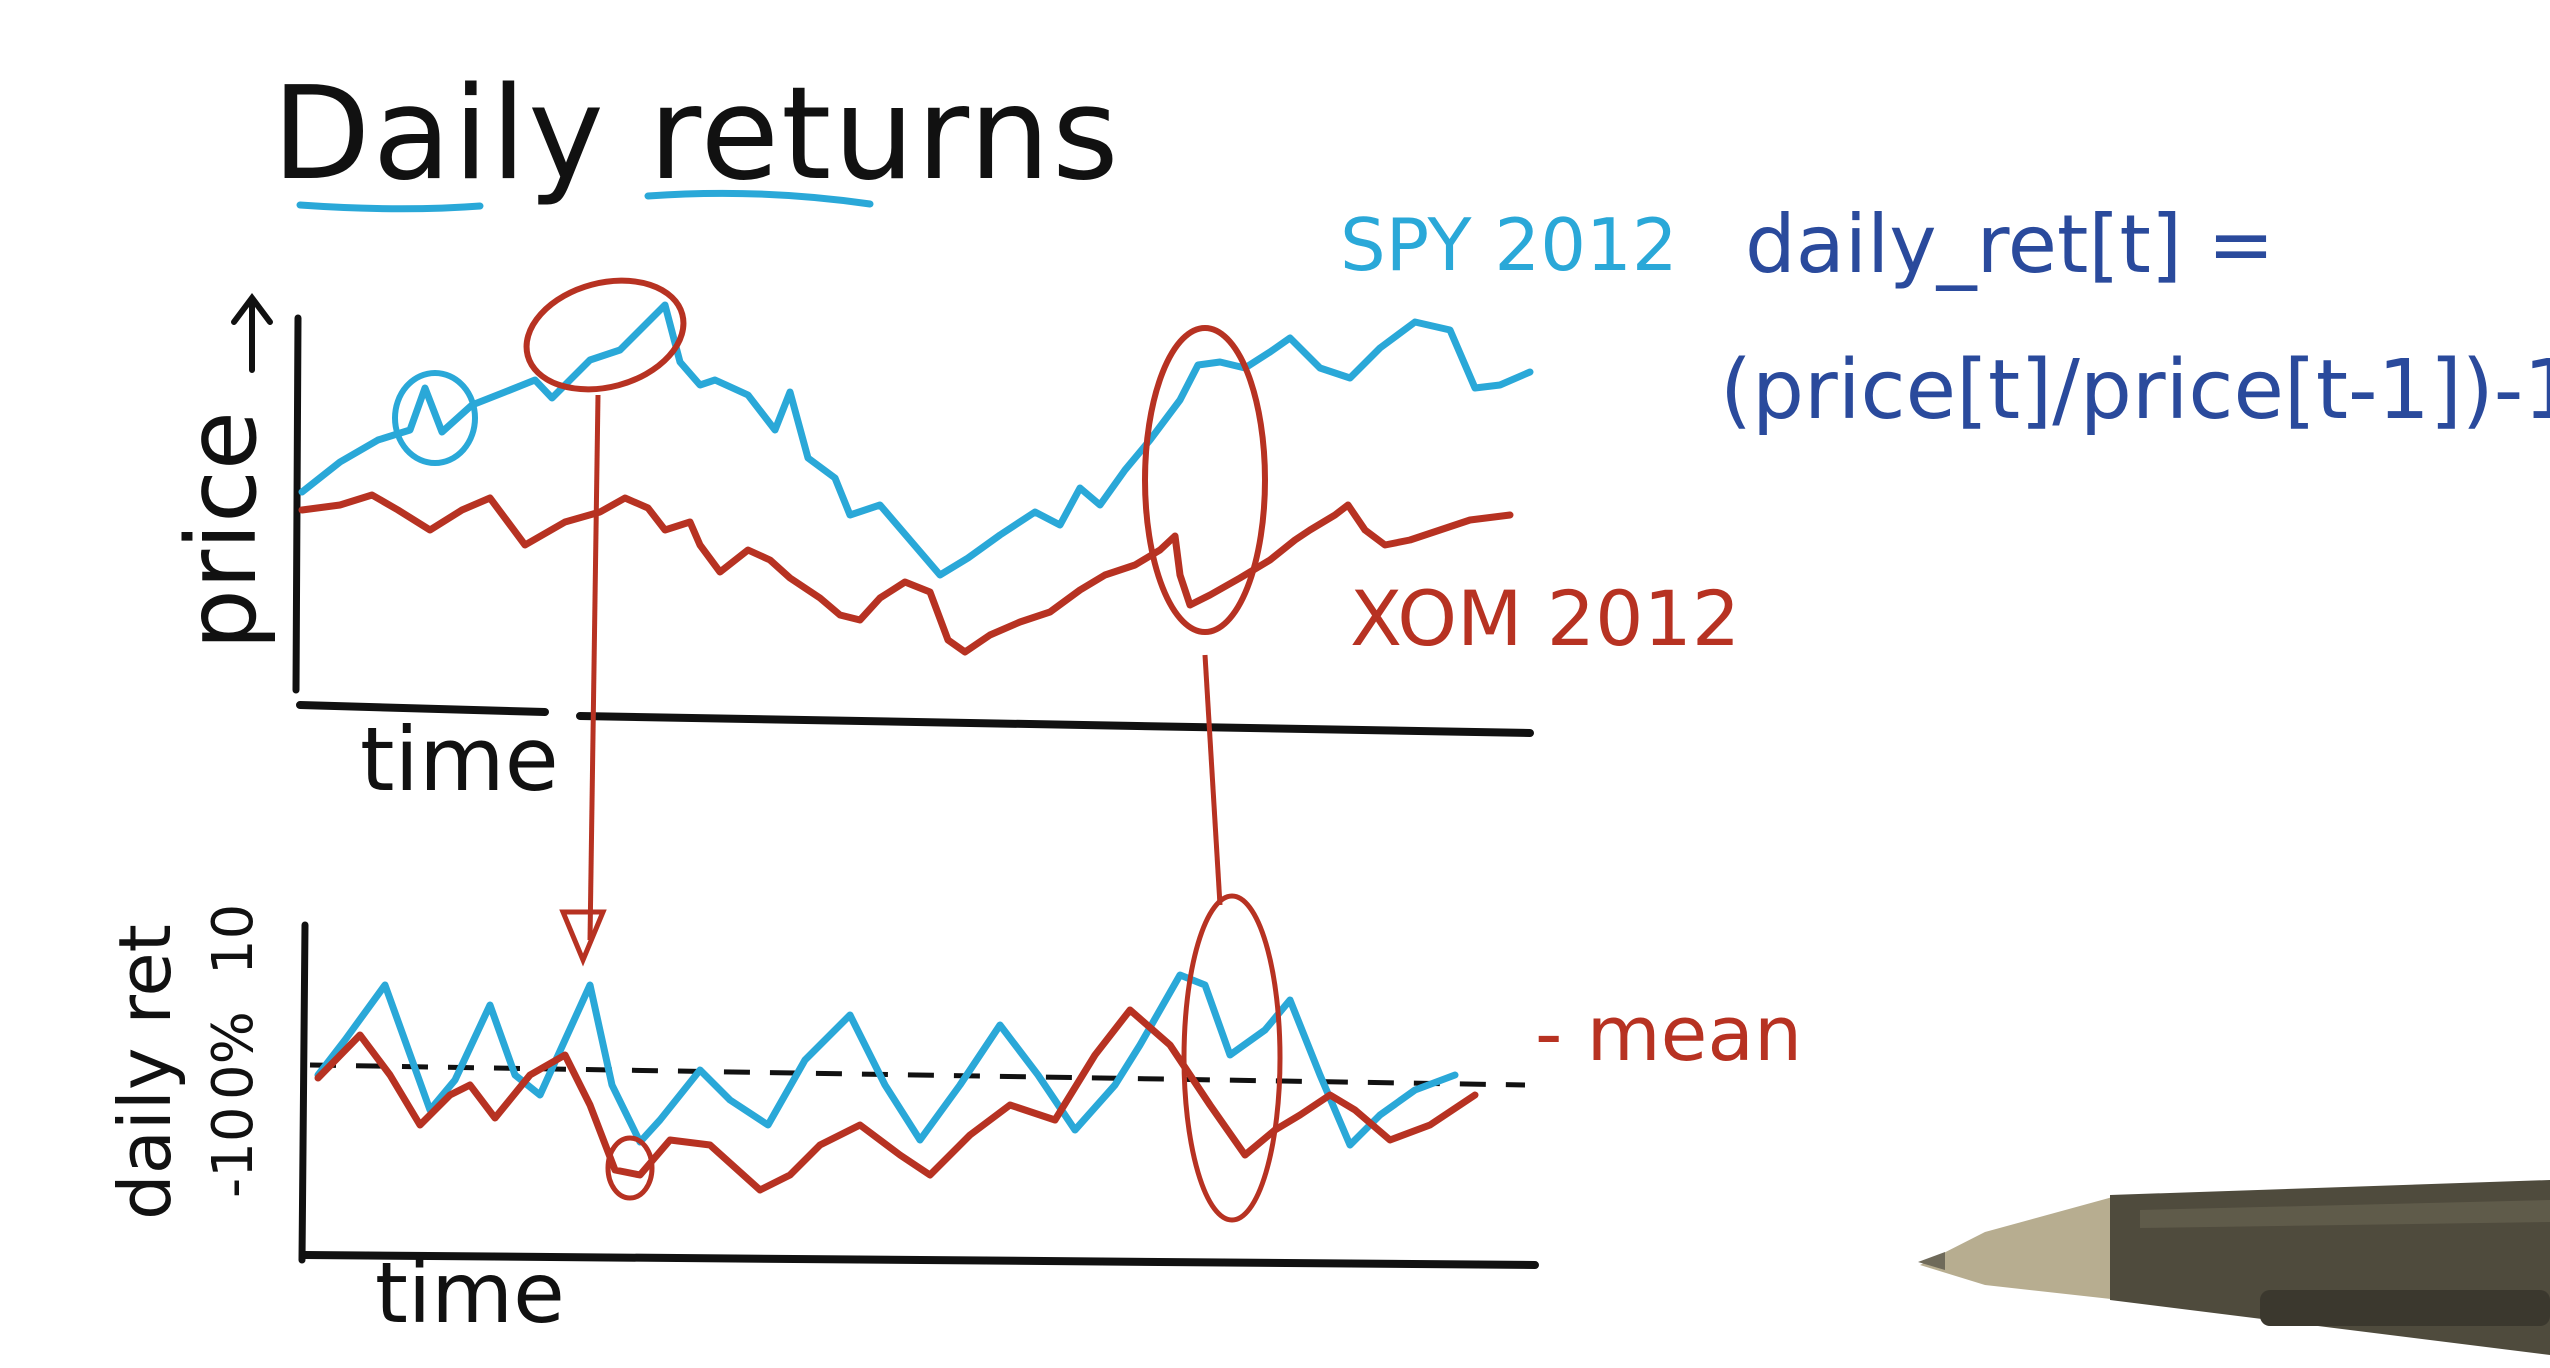  Describe the element at coordinates (2234, 1267) in the screenshot. I see `stylus-pen-icon` at that location.